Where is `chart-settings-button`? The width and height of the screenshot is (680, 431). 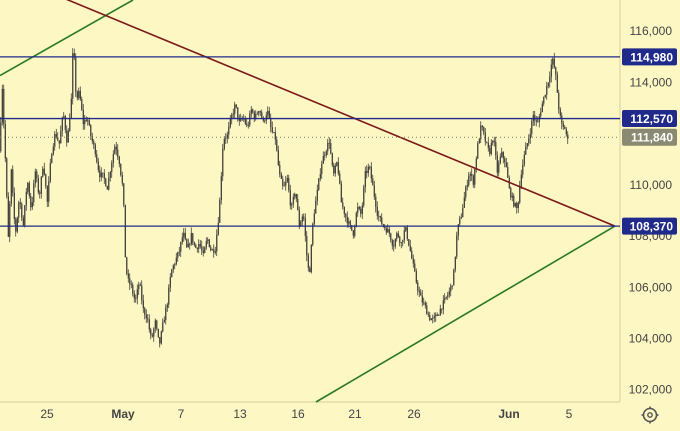 chart-settings-button is located at coordinates (650, 415).